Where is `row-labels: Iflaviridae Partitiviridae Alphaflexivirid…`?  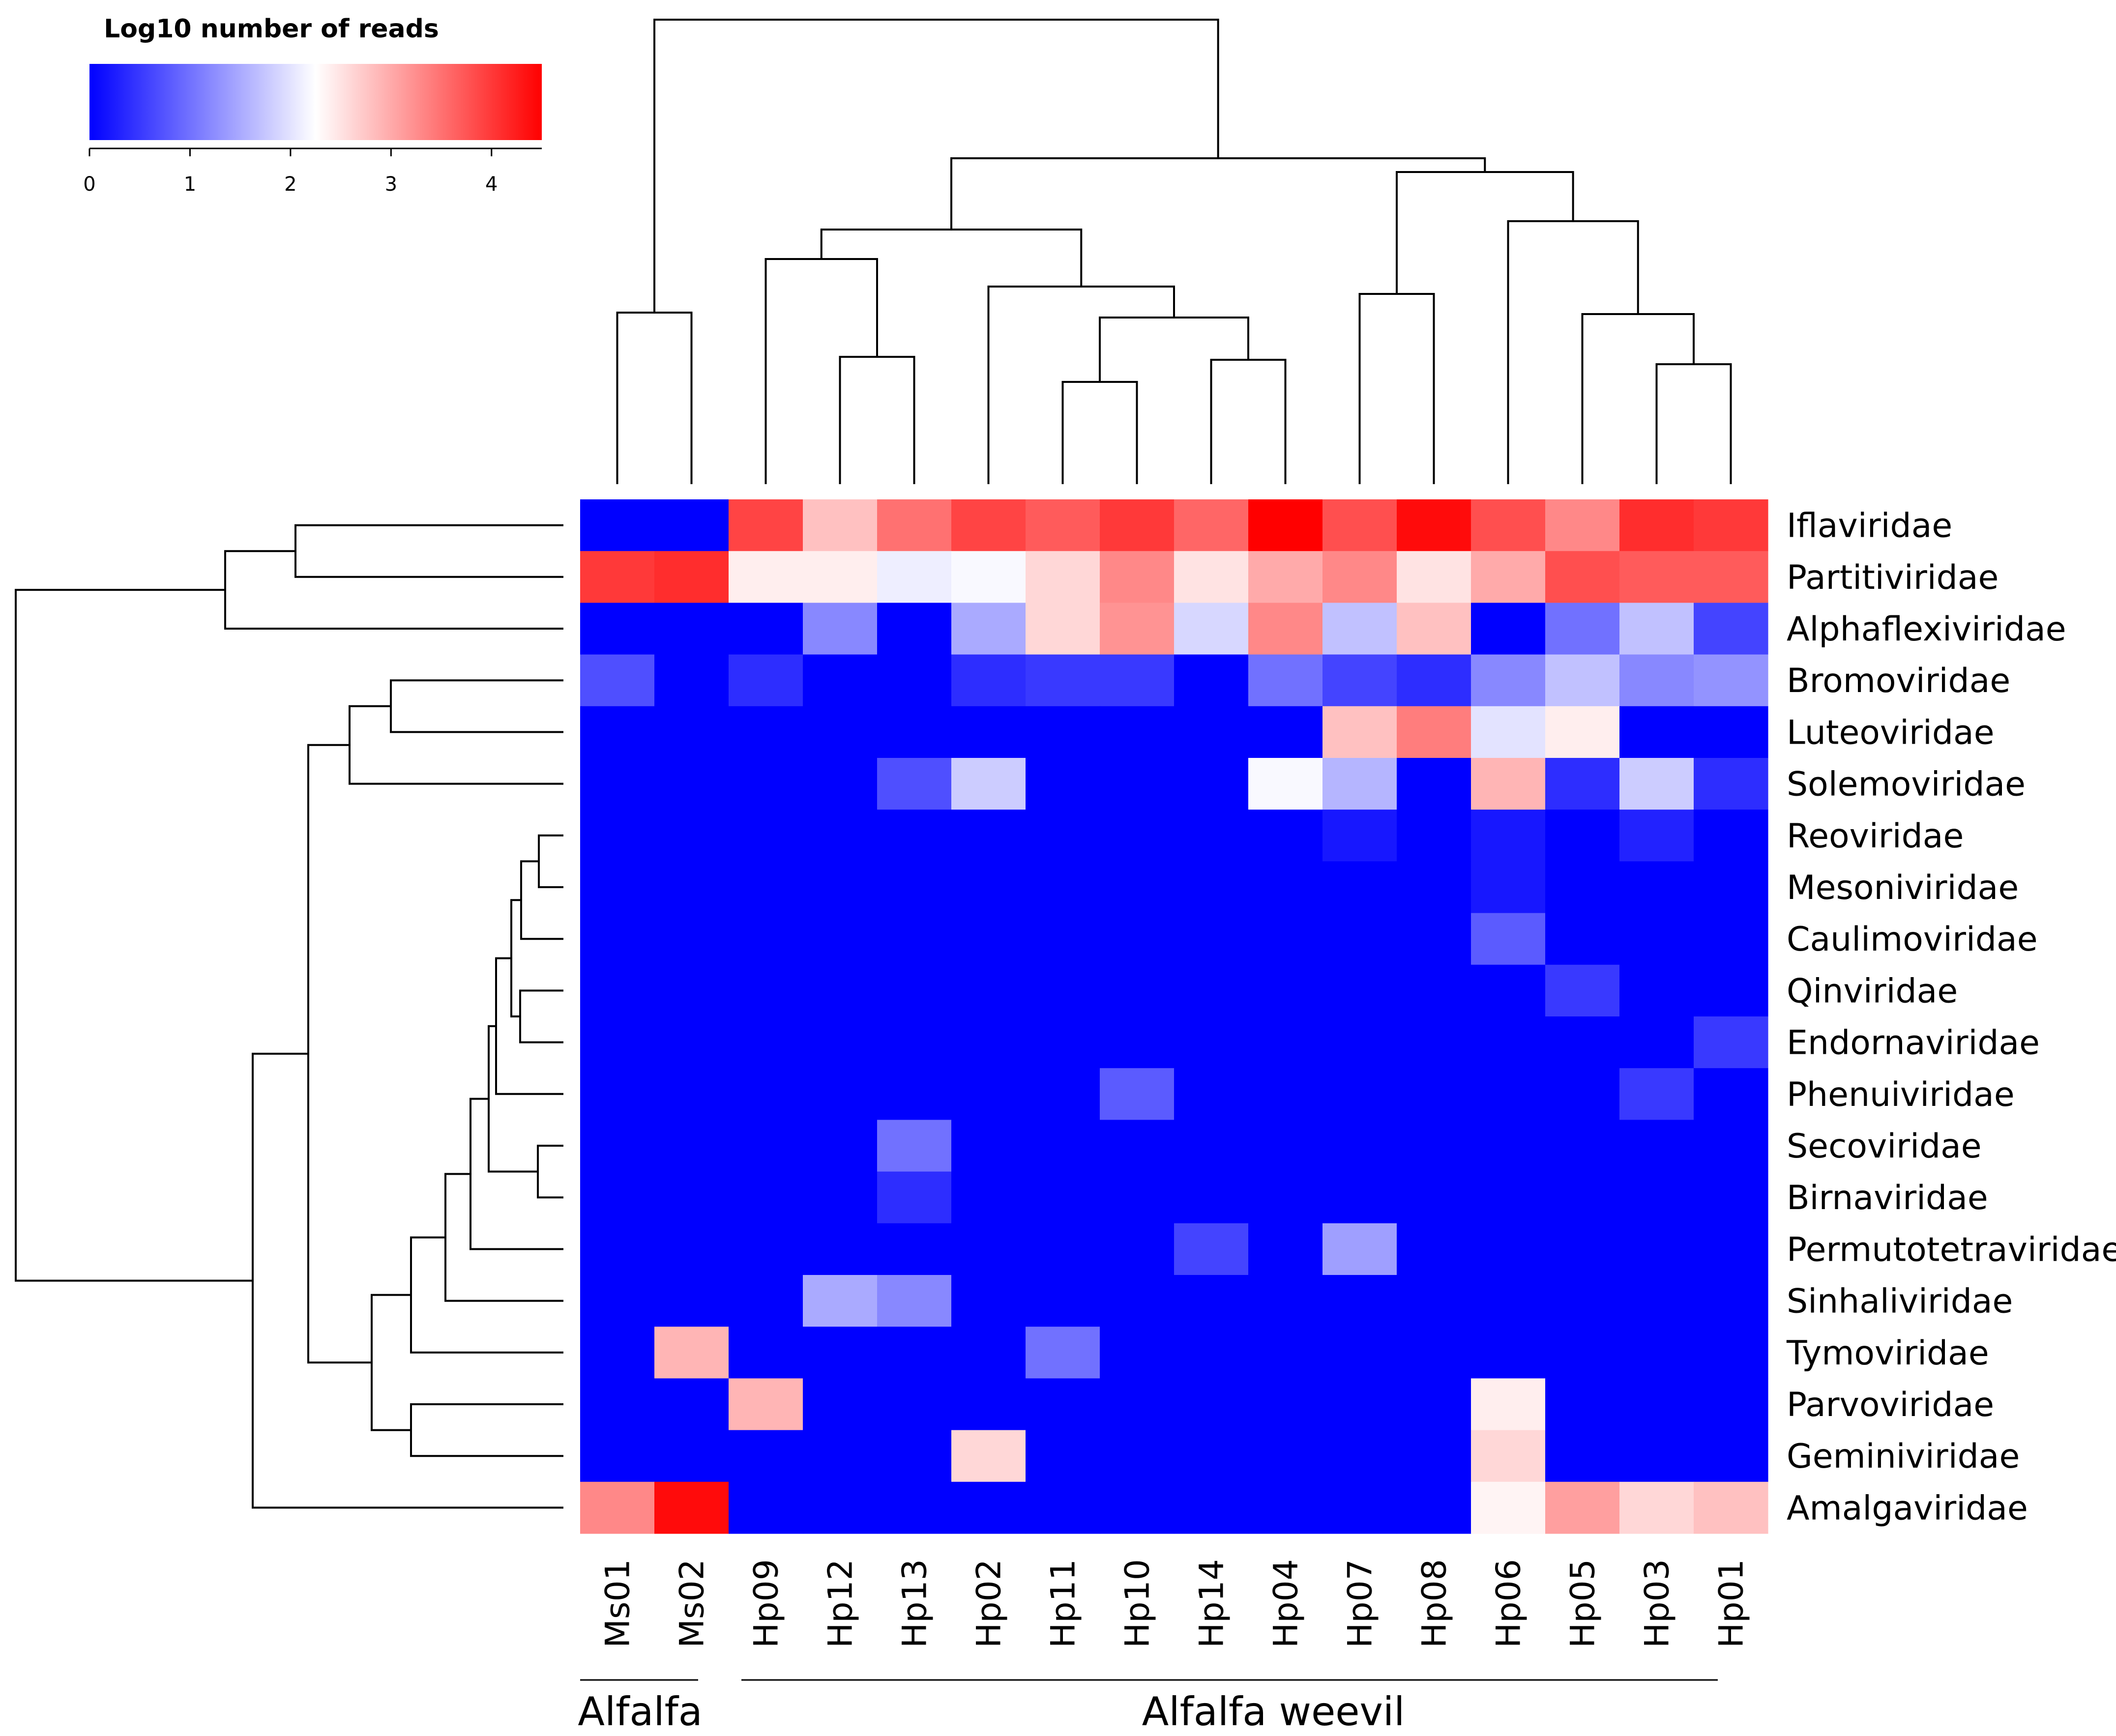 row-labels: Iflaviridae Partitiviridae Alphaflexivirid… is located at coordinates (1951, 1017).